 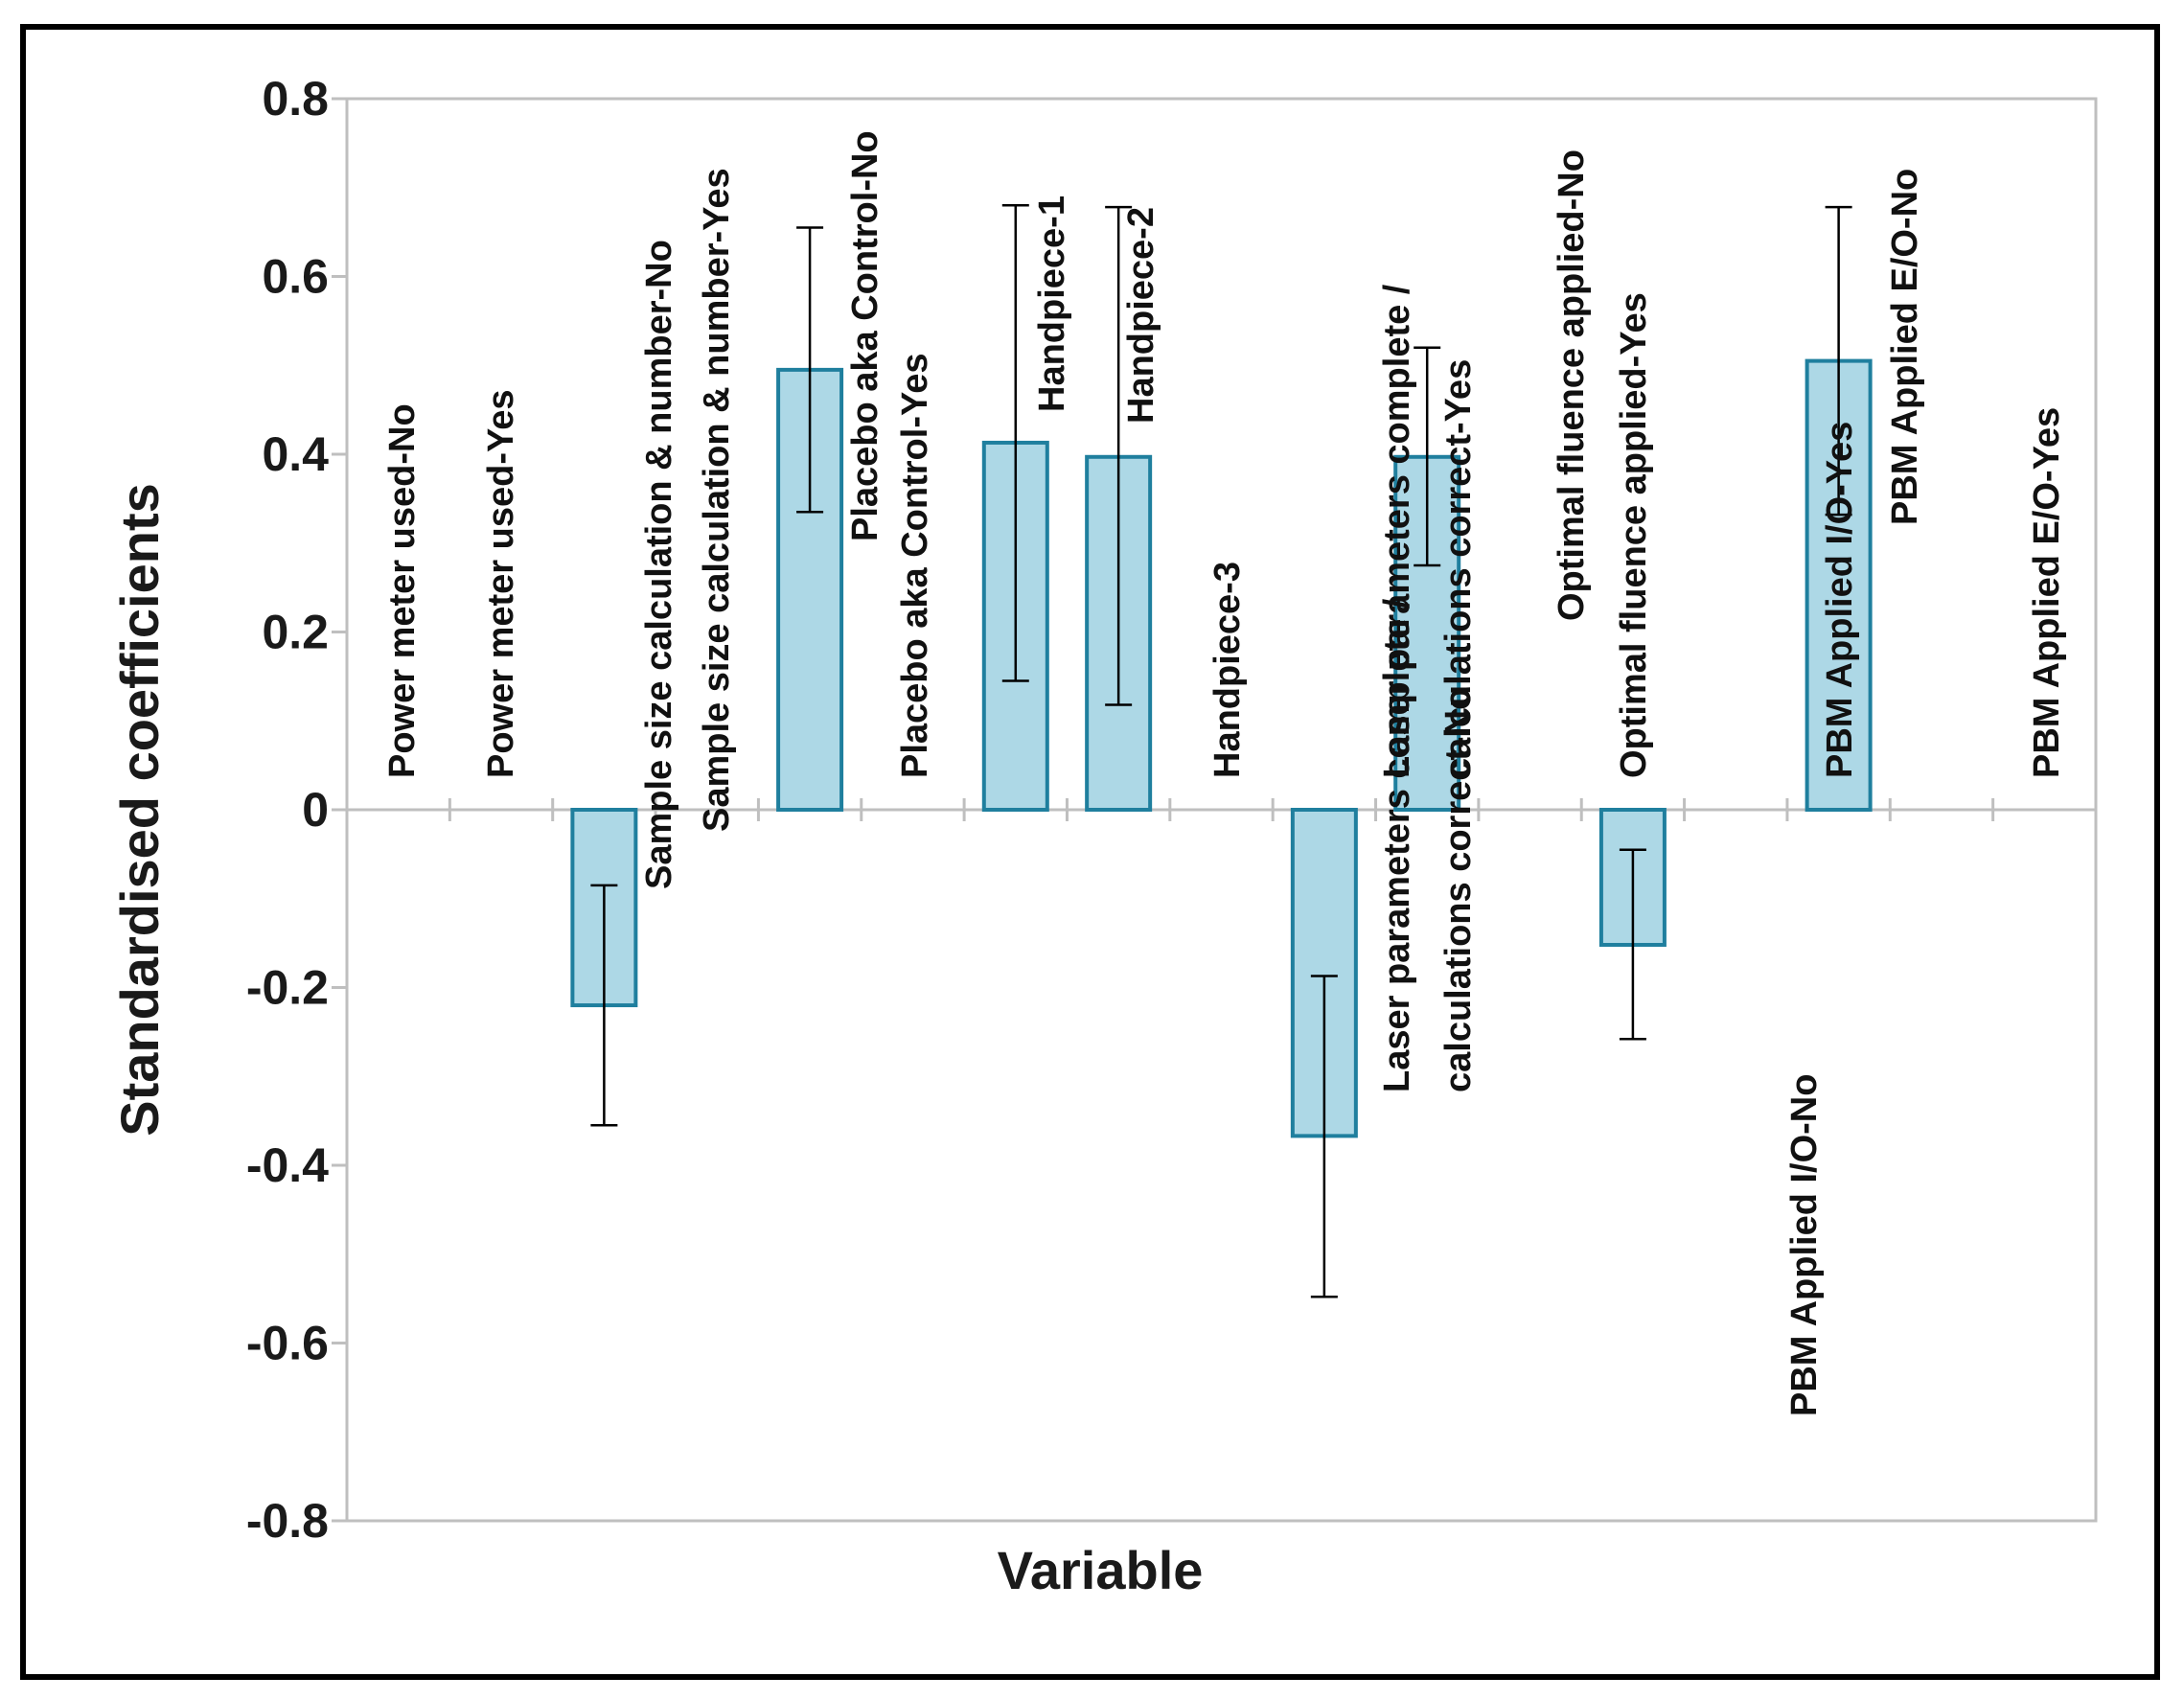 I want to click on category-label: Power meter used-No, so click(x=403, y=590).